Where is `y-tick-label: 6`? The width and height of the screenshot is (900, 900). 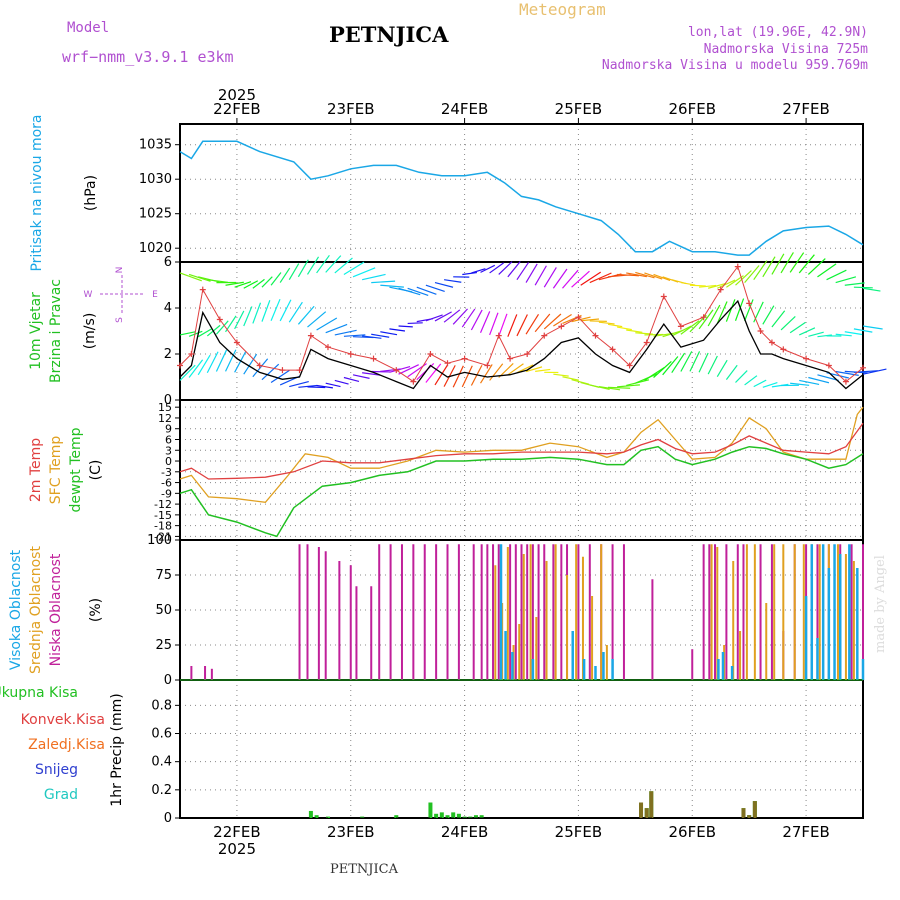
y-tick-label: 6 is located at coordinates (168, 262).